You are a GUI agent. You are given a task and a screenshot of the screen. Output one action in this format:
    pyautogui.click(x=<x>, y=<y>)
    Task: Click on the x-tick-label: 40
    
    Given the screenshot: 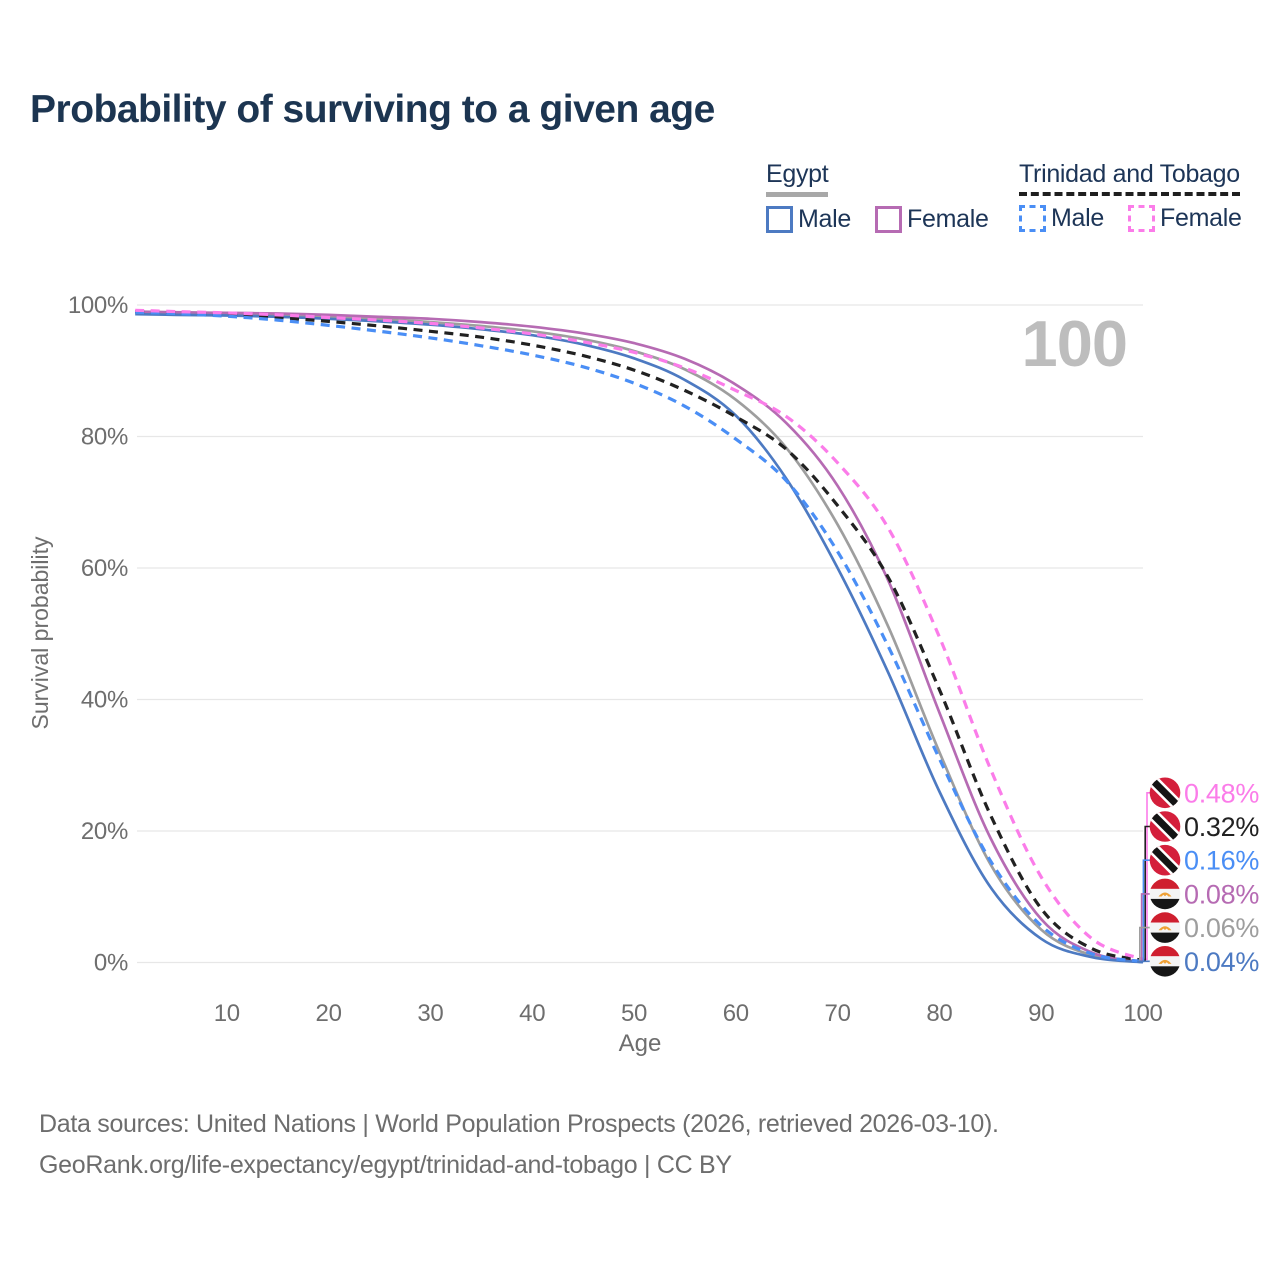 What is the action you would take?
    pyautogui.click(x=532, y=1013)
    